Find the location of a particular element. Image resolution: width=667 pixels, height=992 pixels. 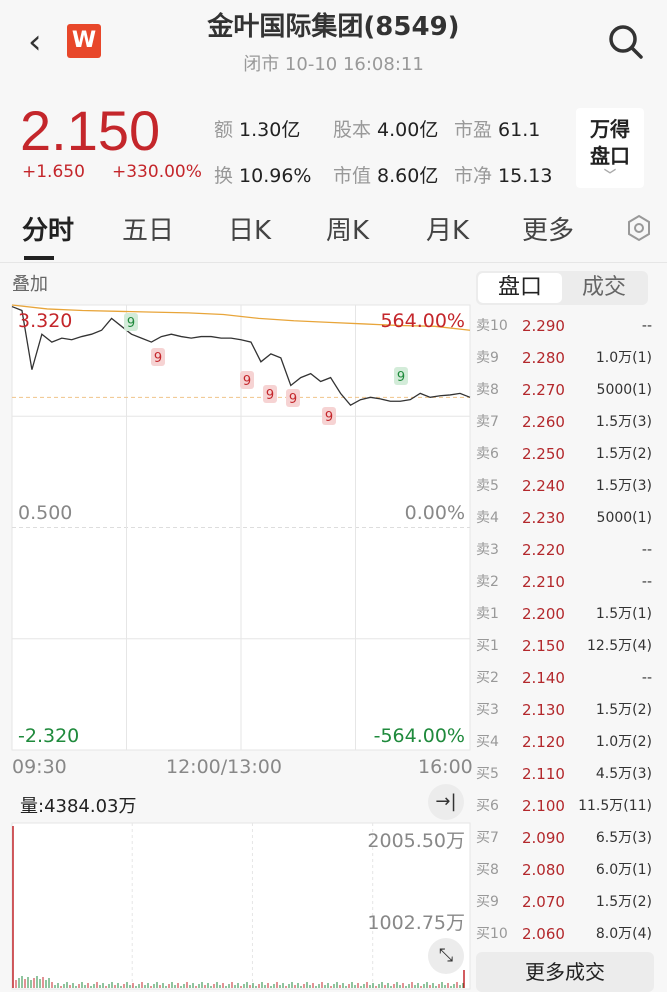

orderbook-row: 买1 2.150 12.5万(4) is located at coordinates (564, 646).